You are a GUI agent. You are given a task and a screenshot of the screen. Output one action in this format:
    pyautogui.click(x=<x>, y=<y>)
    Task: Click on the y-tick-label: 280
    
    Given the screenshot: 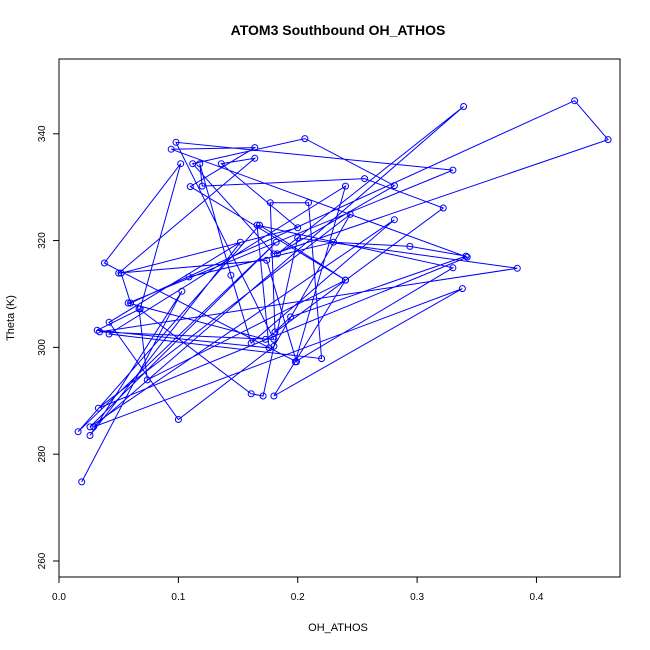 What is the action you would take?
    pyautogui.click(x=42, y=453)
    